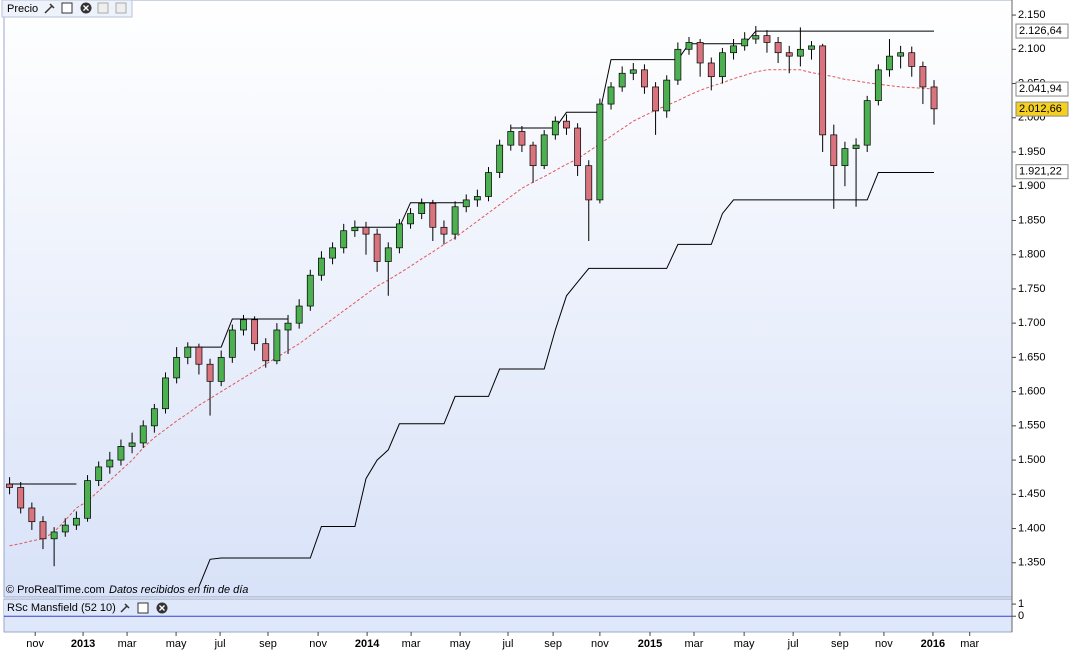 Image resolution: width=1072 pixels, height=652 pixels. I want to click on source: © ProRealTime.com, so click(55, 590).